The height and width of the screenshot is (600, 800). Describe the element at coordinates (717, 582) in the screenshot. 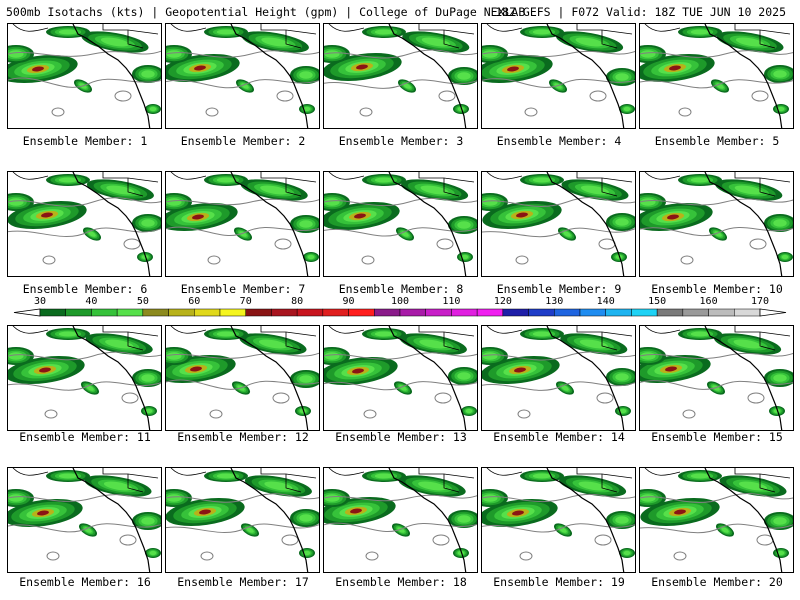

I see `member-label: Ensemble Member: 20` at that location.